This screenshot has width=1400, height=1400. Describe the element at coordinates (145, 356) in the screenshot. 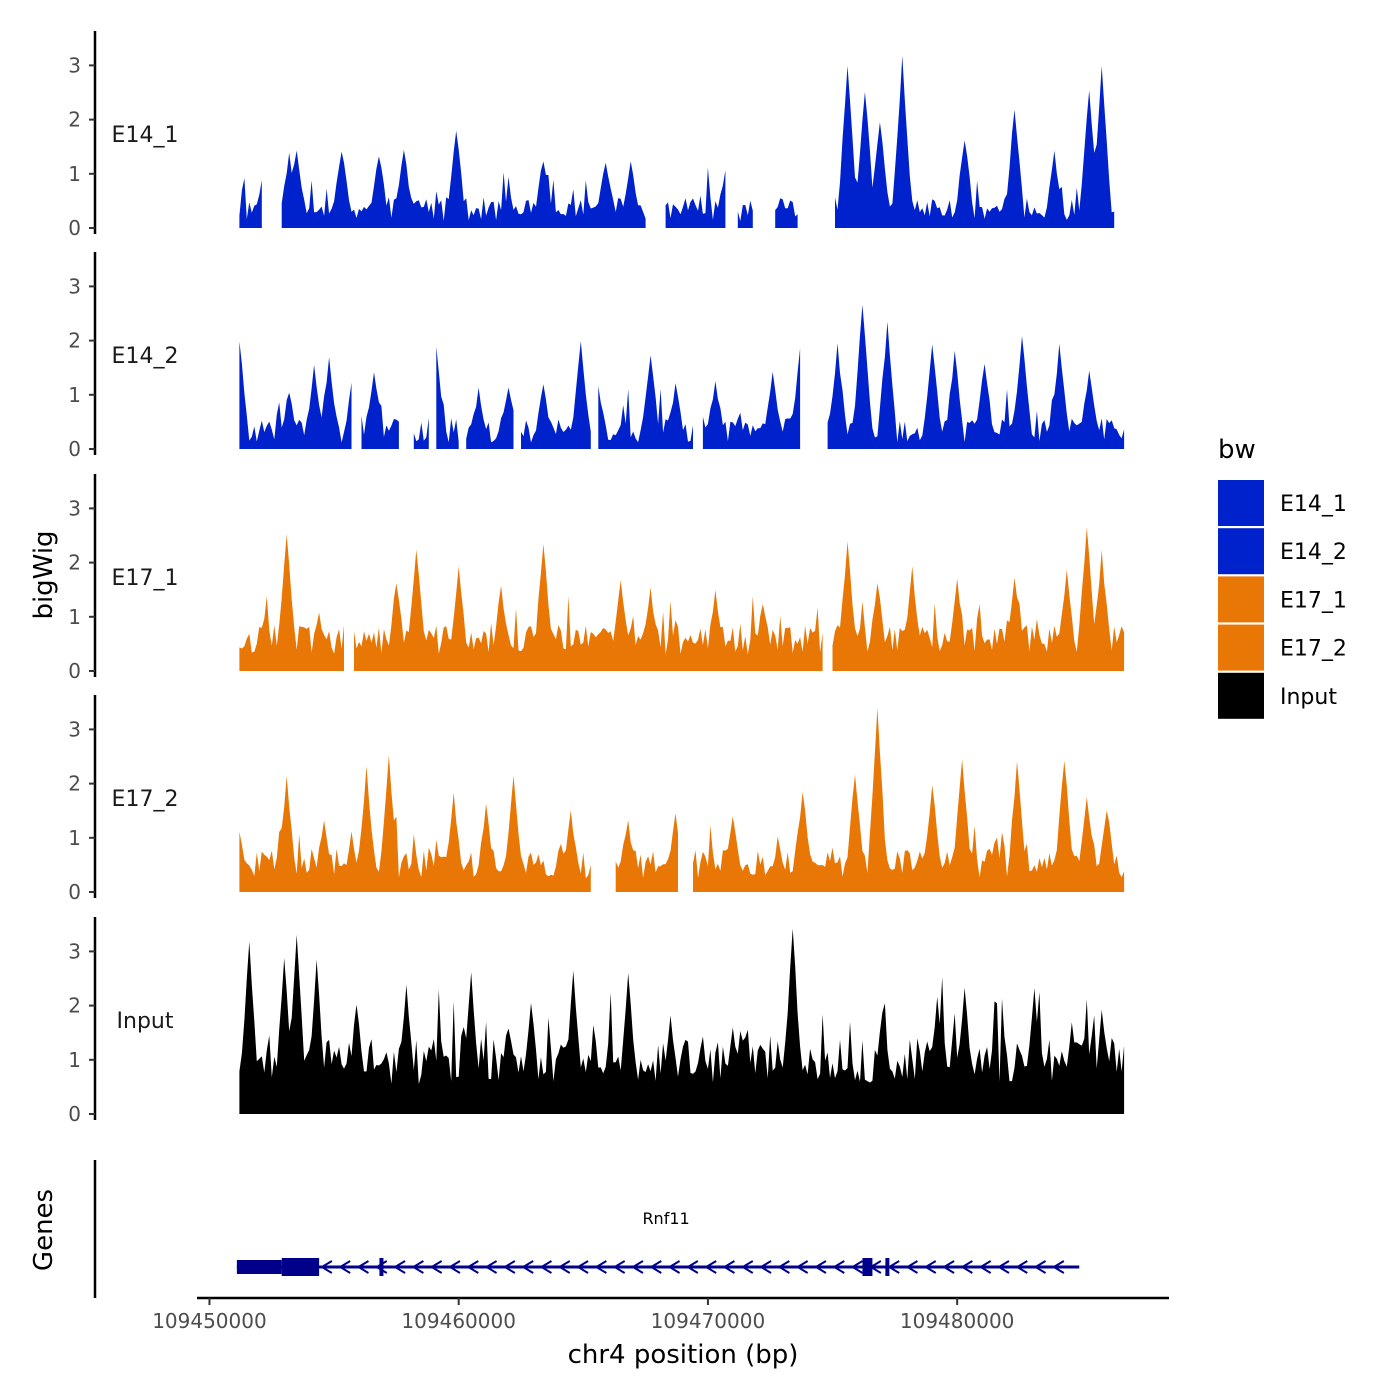

I see `track-label-e14_2: E14_2` at that location.